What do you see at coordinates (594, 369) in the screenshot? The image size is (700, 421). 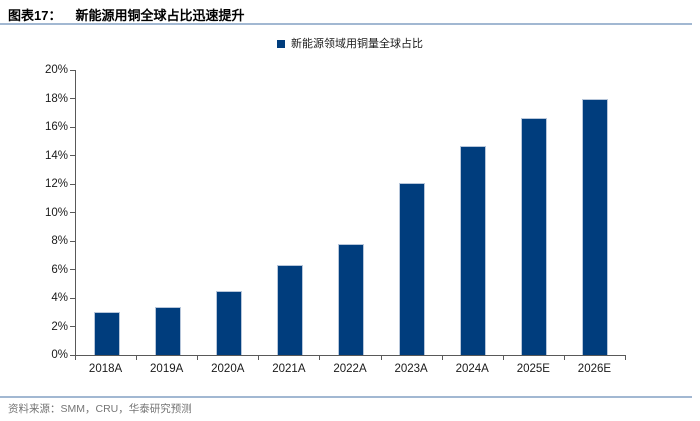 I see `x-axis-label-2026E: 2026E` at bounding box center [594, 369].